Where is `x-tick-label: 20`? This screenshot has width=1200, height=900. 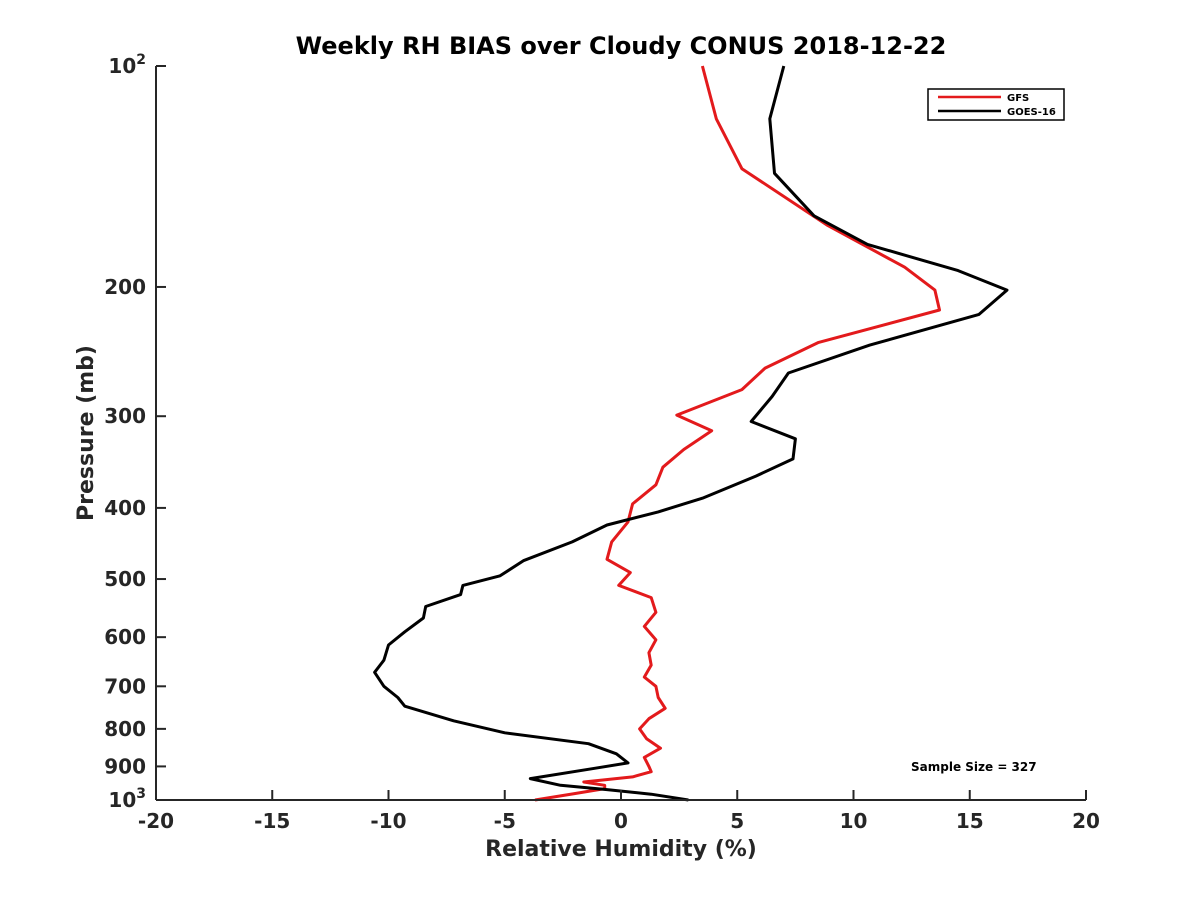 x-tick-label: 20 is located at coordinates (1086, 821).